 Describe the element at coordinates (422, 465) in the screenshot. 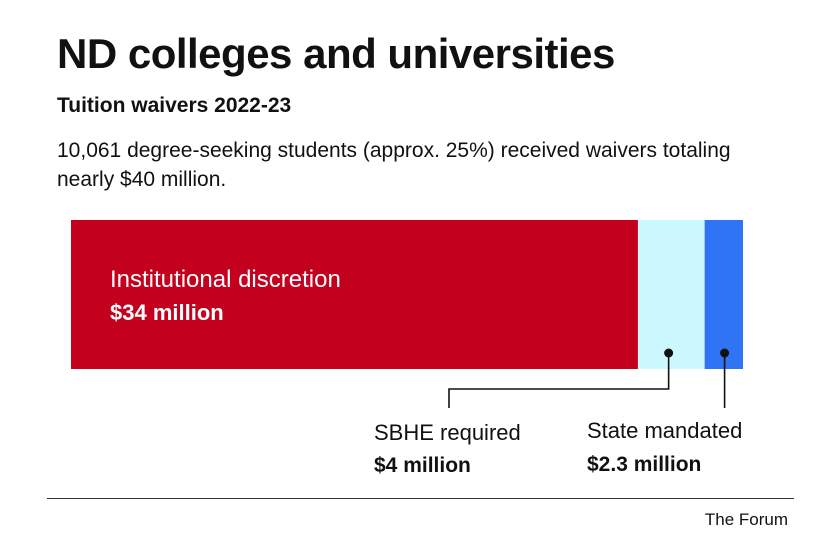

I see `segment-value-1: $4 million` at that location.